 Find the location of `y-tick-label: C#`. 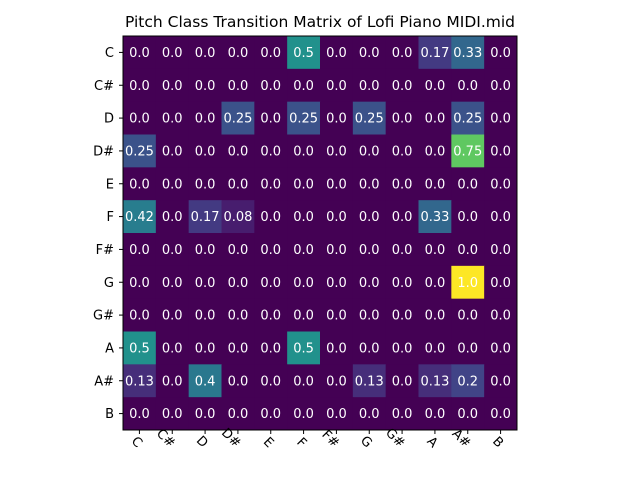

y-tick-label: C# is located at coordinates (104, 86).